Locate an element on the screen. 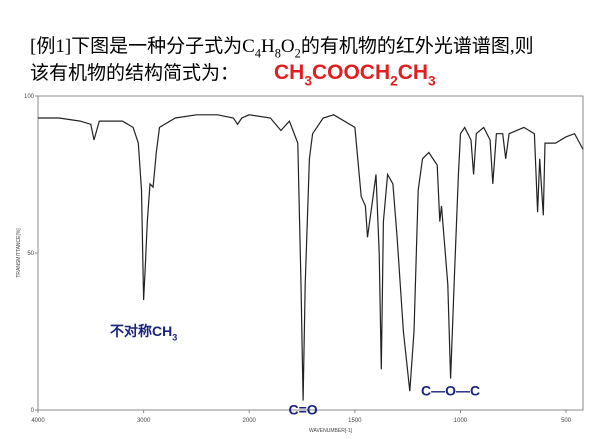 The image size is (599, 439). annotation: C=O is located at coordinates (303, 410).